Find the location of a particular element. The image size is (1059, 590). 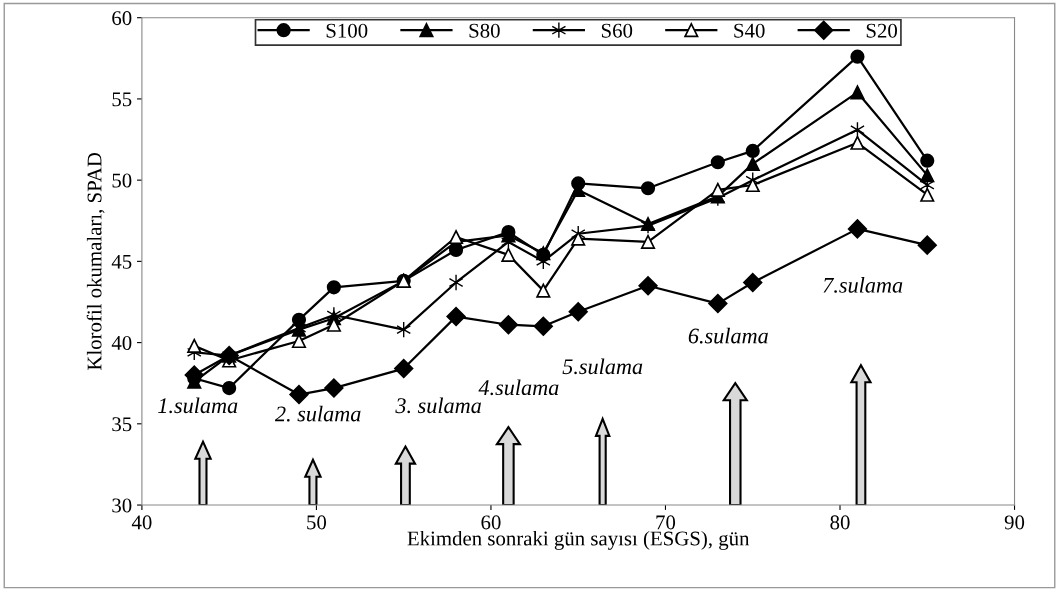

annotation: 2. sulama is located at coordinates (317, 413).